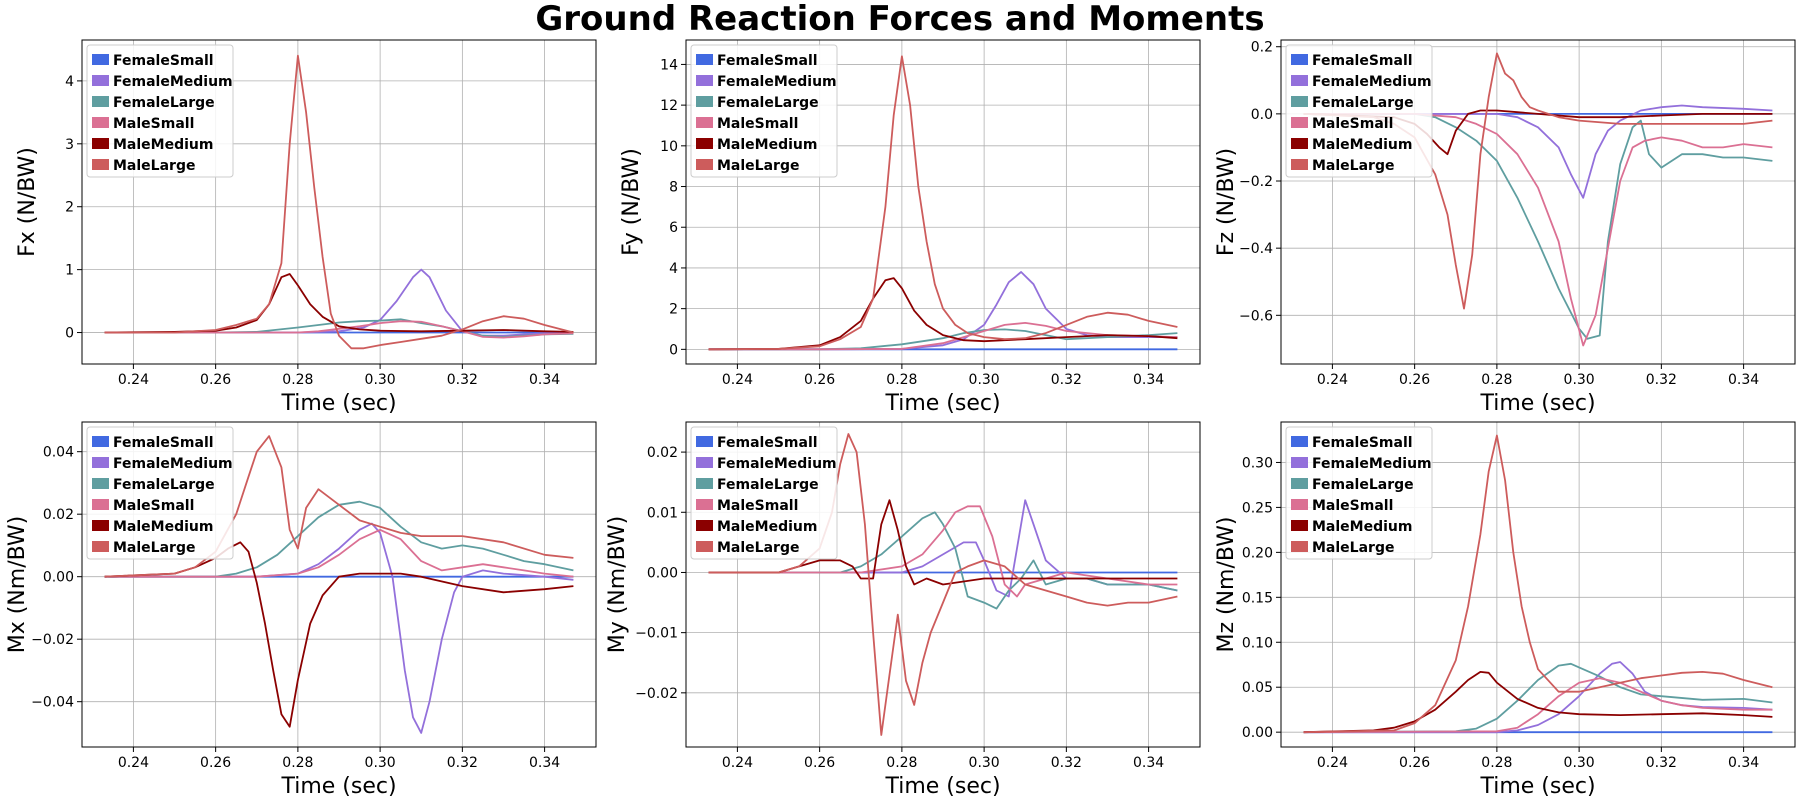 The image size is (1800, 800). What do you see at coordinates (704, 441) in the screenshot?
I see `legend-swatch-FemaleSmall` at bounding box center [704, 441].